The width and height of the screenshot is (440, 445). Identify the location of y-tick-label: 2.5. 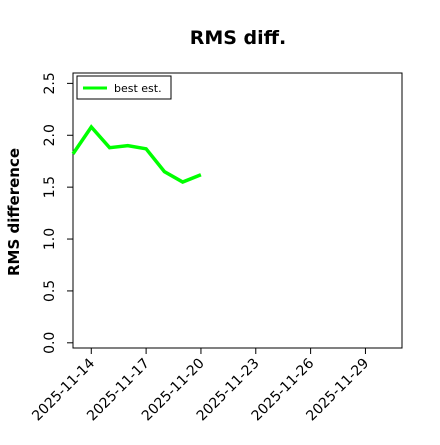
(50, 83).